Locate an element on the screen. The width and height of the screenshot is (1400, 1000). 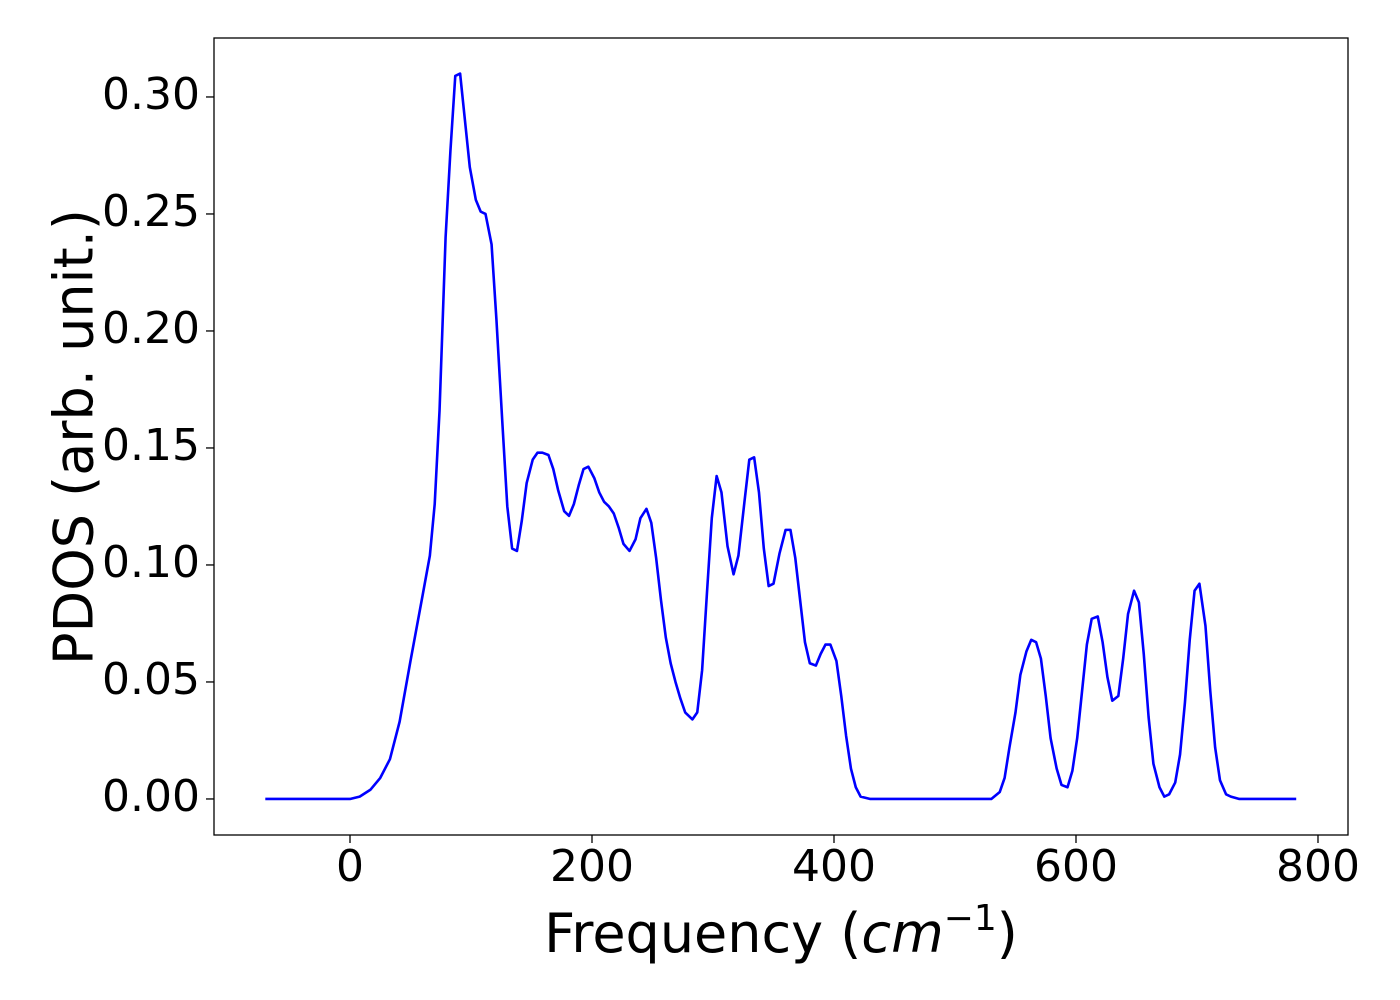
y-tick-label: 0.00 is located at coordinates (151, 796).